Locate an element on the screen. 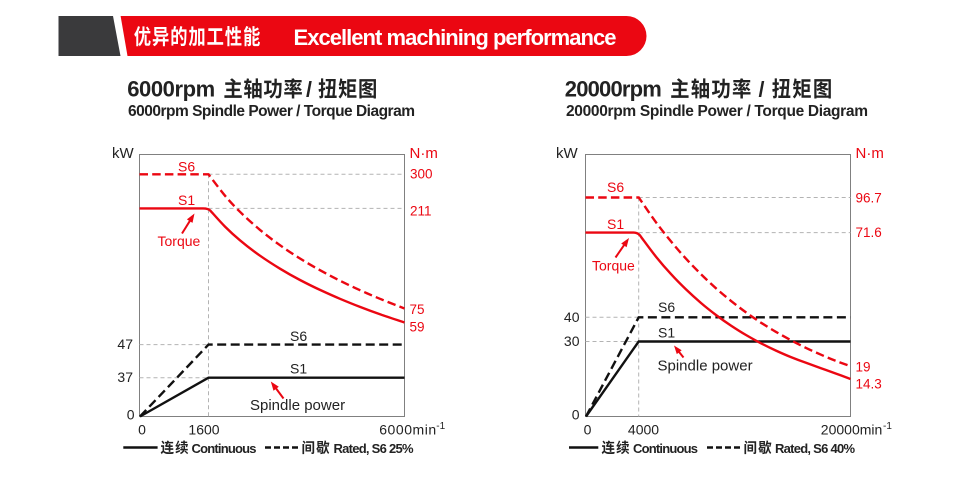  svg-text: 20000min is located at coordinates (852, 430).